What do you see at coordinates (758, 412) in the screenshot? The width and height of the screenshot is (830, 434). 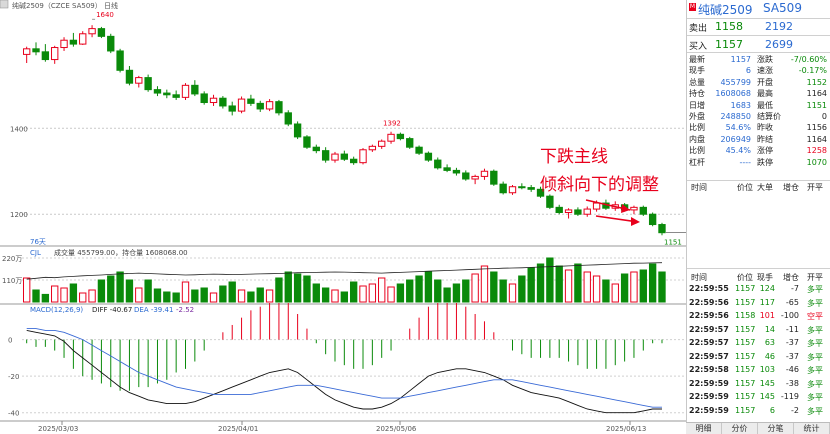 I see `tick-row: 22:59:59 1157 6 -2 多平` at bounding box center [758, 412].